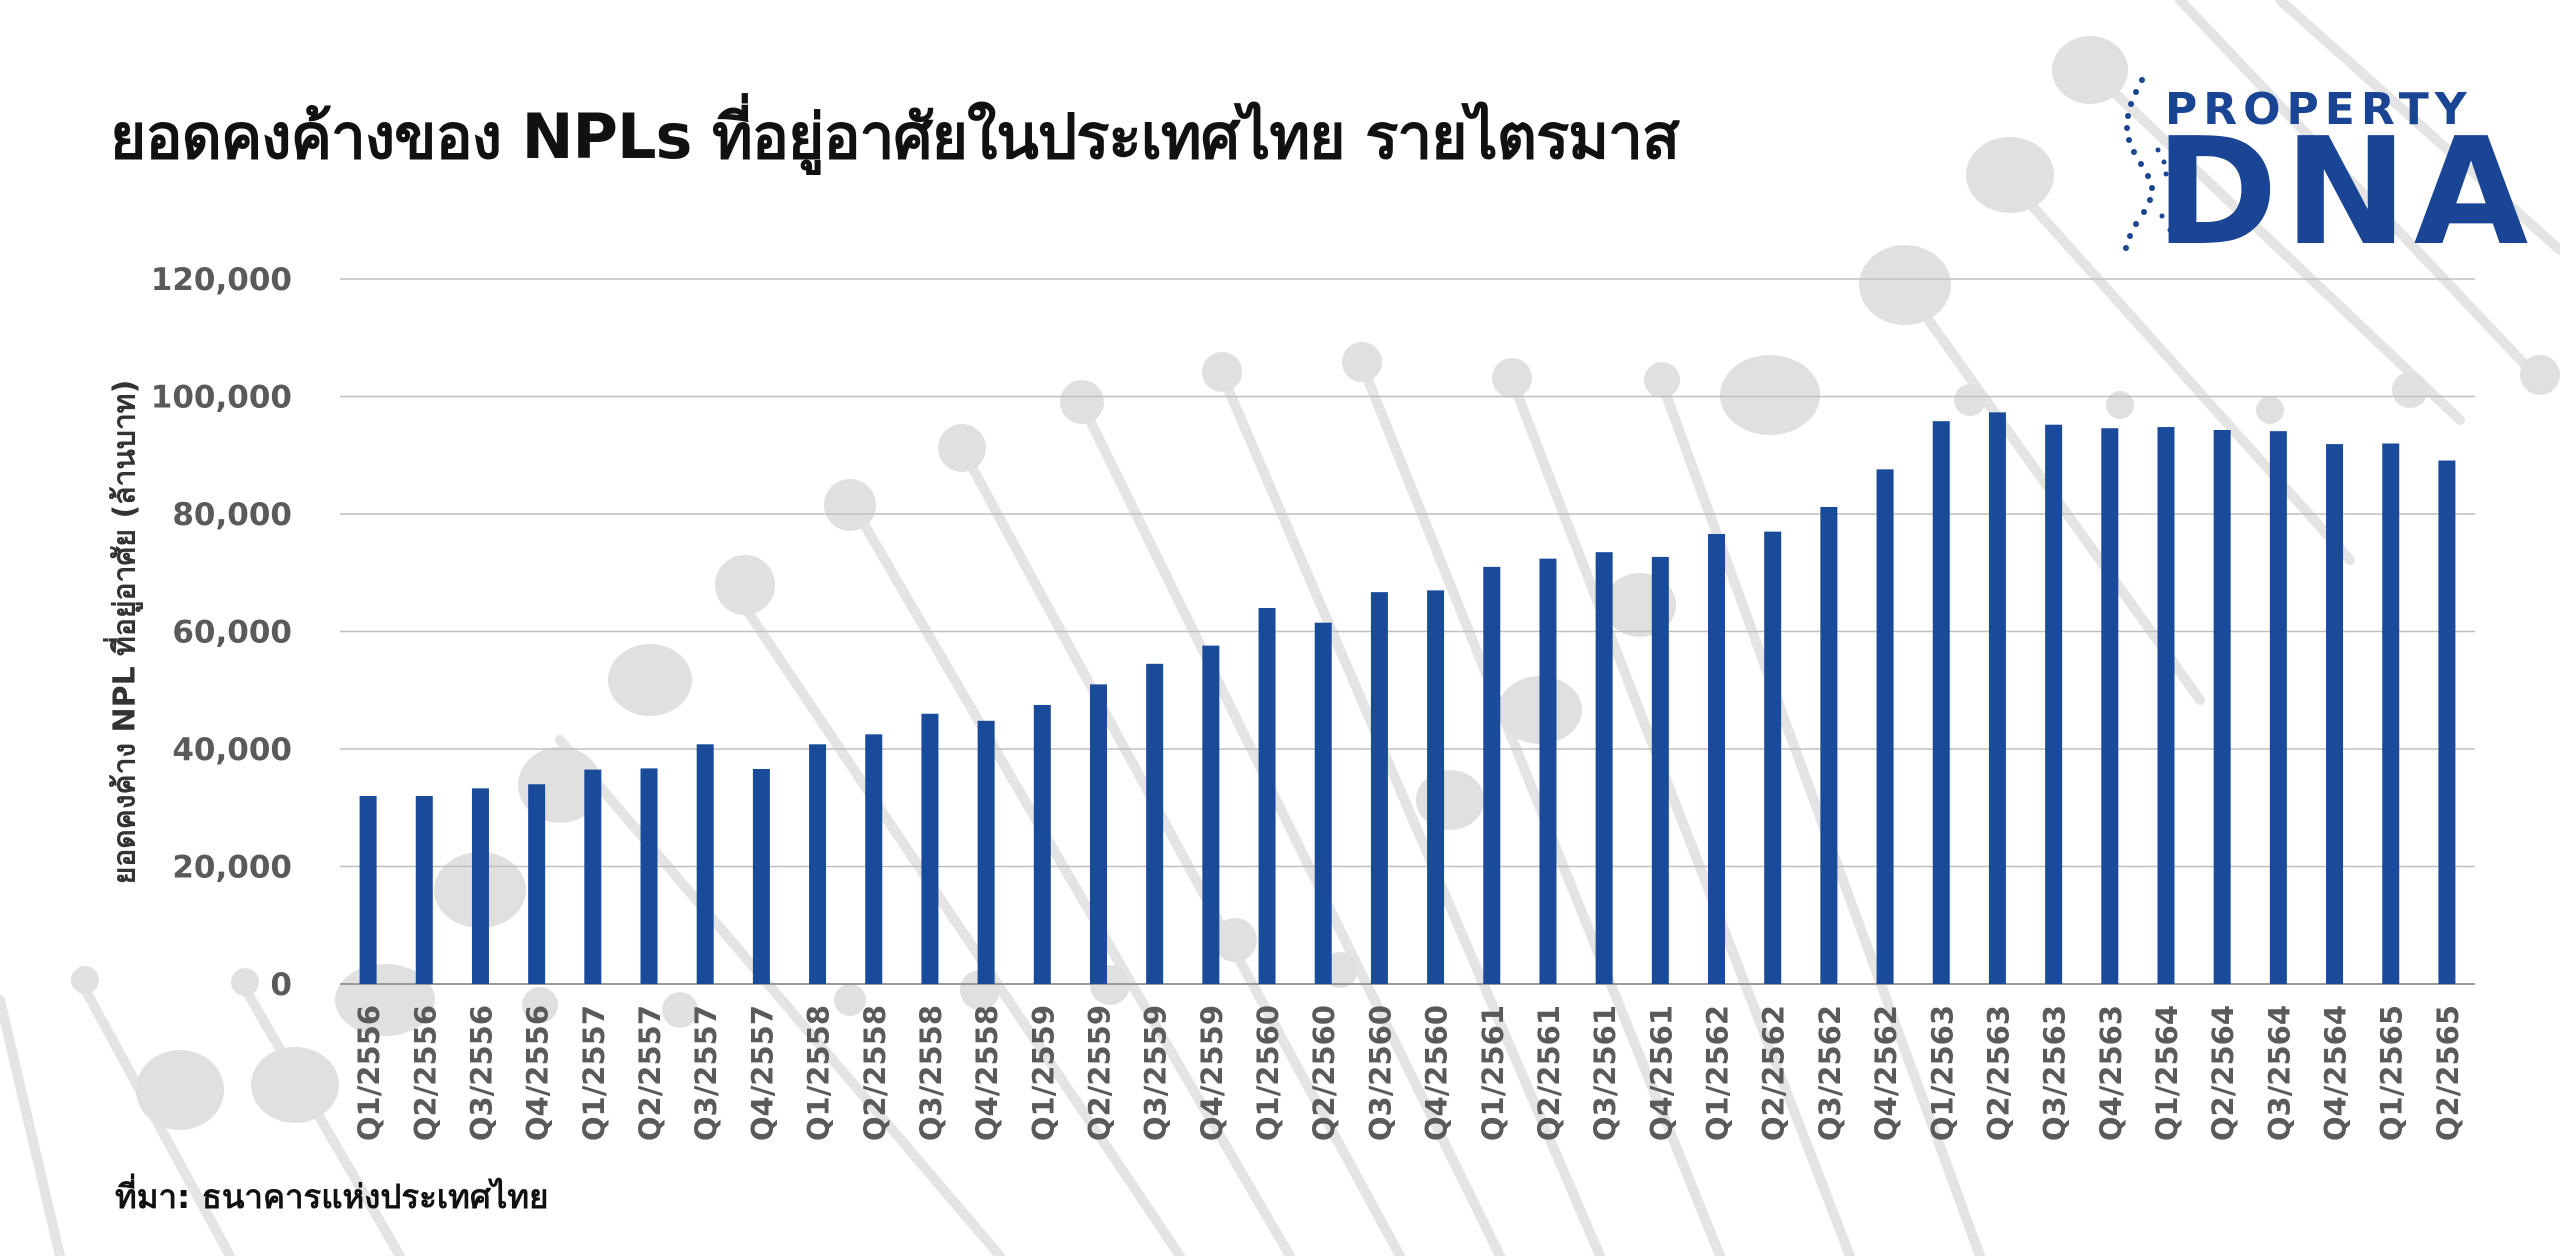 This screenshot has height=1256, width=2560. What do you see at coordinates (2223, 1073) in the screenshot?
I see `x-tick-label: Q2/2564` at bounding box center [2223, 1073].